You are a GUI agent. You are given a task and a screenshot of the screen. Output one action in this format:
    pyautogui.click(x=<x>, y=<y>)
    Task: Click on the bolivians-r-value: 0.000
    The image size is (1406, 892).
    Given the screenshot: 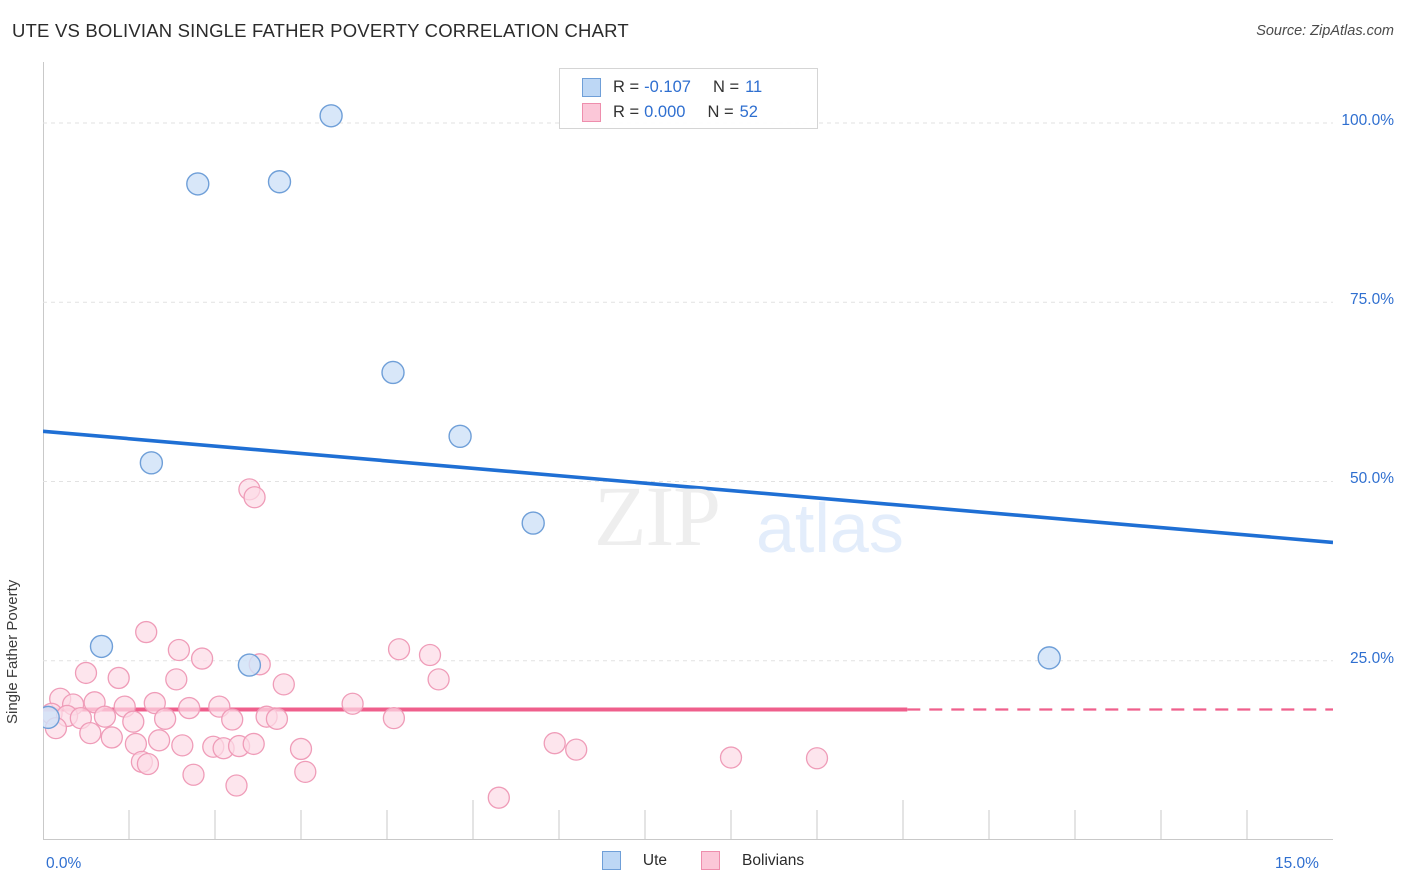 What is the action you would take?
    pyautogui.click(x=665, y=111)
    